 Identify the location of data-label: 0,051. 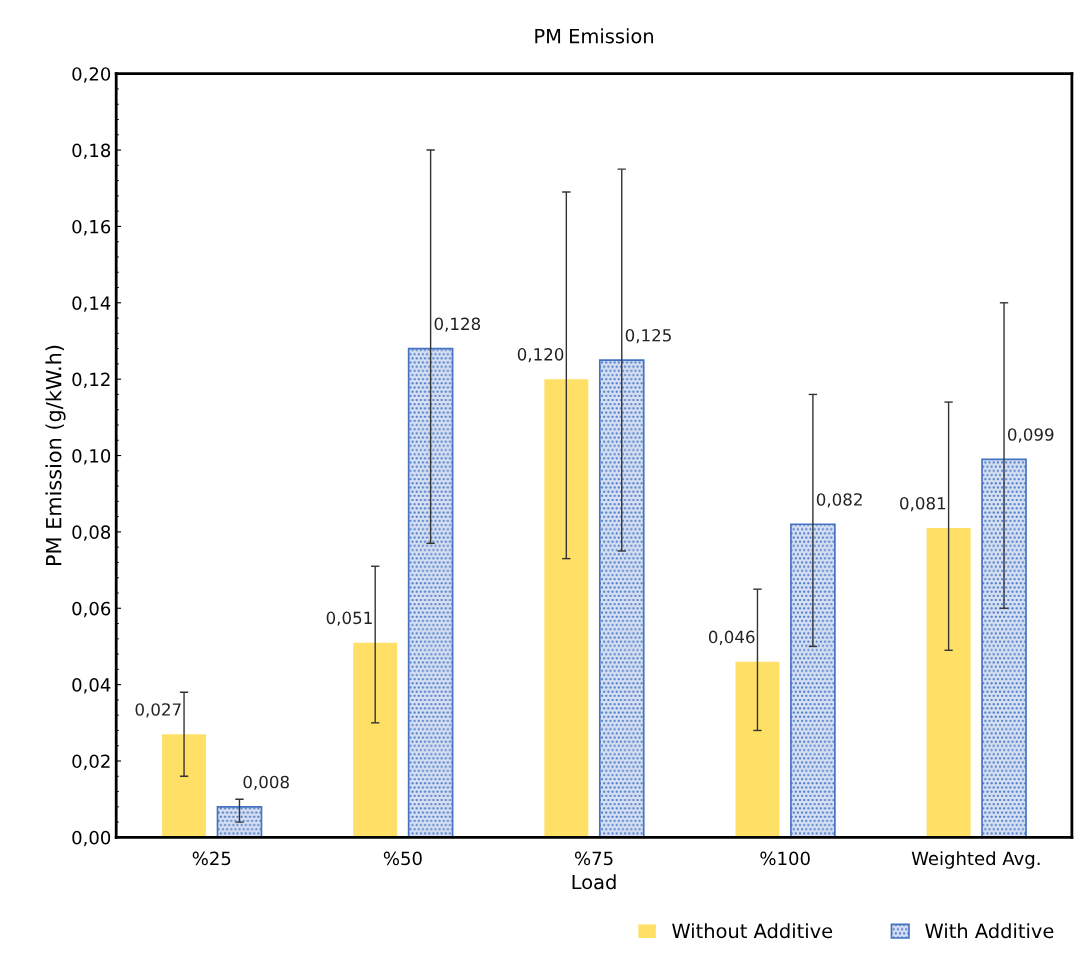
(349, 618).